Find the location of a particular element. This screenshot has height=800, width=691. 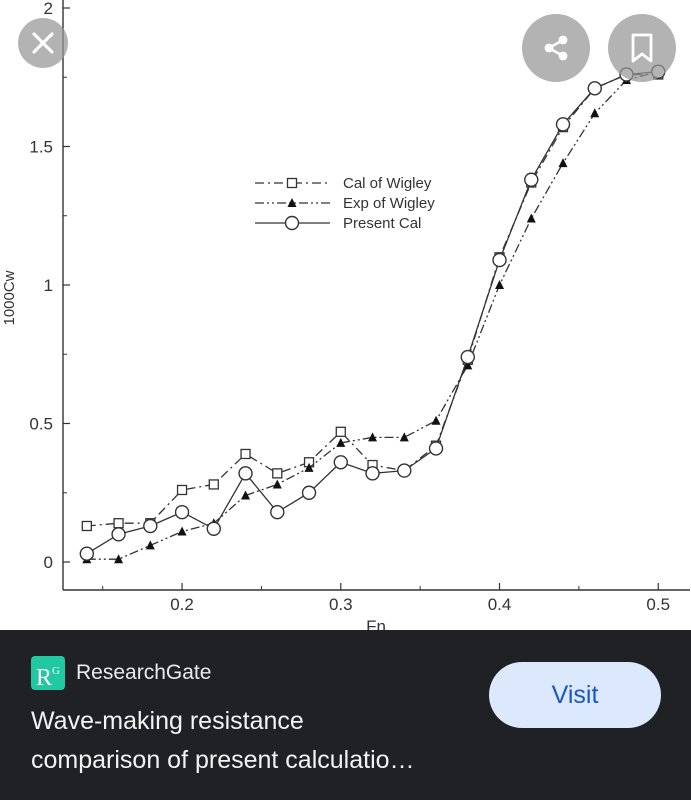

caption-line-1: Wave-making resistance is located at coordinates (167, 721).